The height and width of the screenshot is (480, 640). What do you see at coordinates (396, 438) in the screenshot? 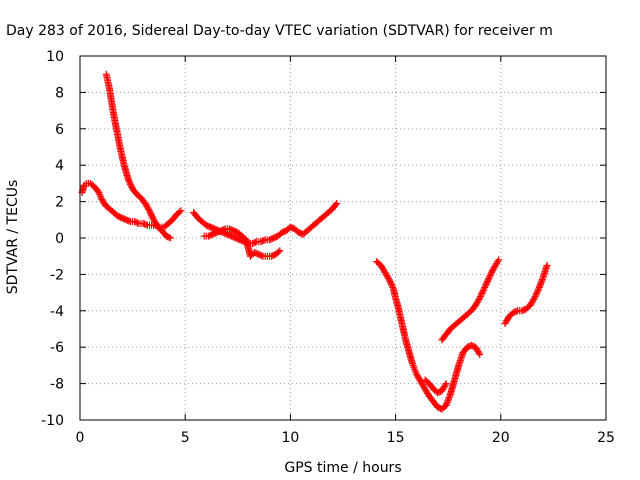
I see `x-tick-label: 15` at bounding box center [396, 438].